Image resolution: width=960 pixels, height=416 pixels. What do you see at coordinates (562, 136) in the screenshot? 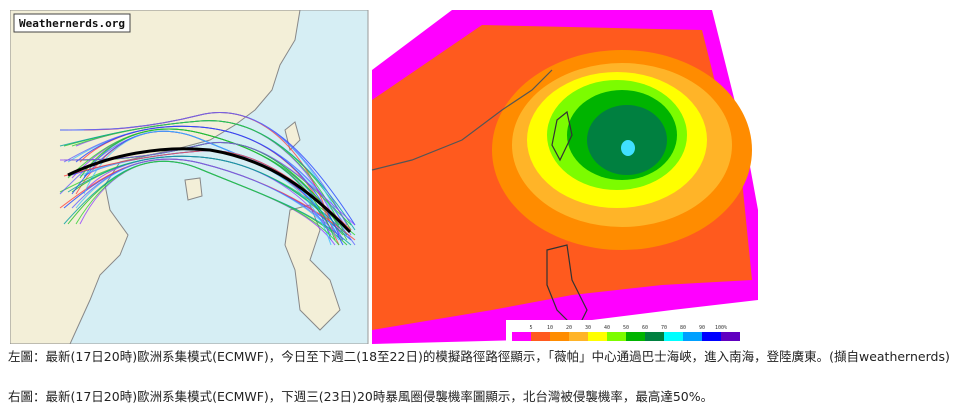
I see `taiwan-outline` at bounding box center [562, 136].